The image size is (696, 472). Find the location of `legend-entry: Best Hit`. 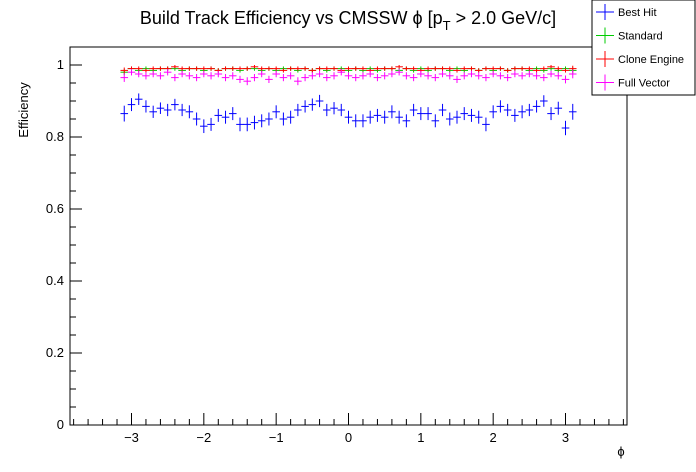

legend-entry: Best Hit is located at coordinates (626, 12).